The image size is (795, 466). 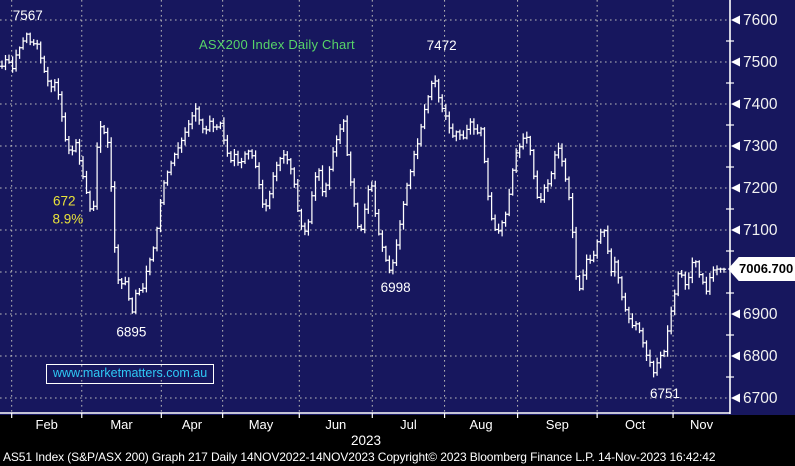 What do you see at coordinates (760, 356) in the screenshot?
I see `y-axis-label: 6800` at bounding box center [760, 356].